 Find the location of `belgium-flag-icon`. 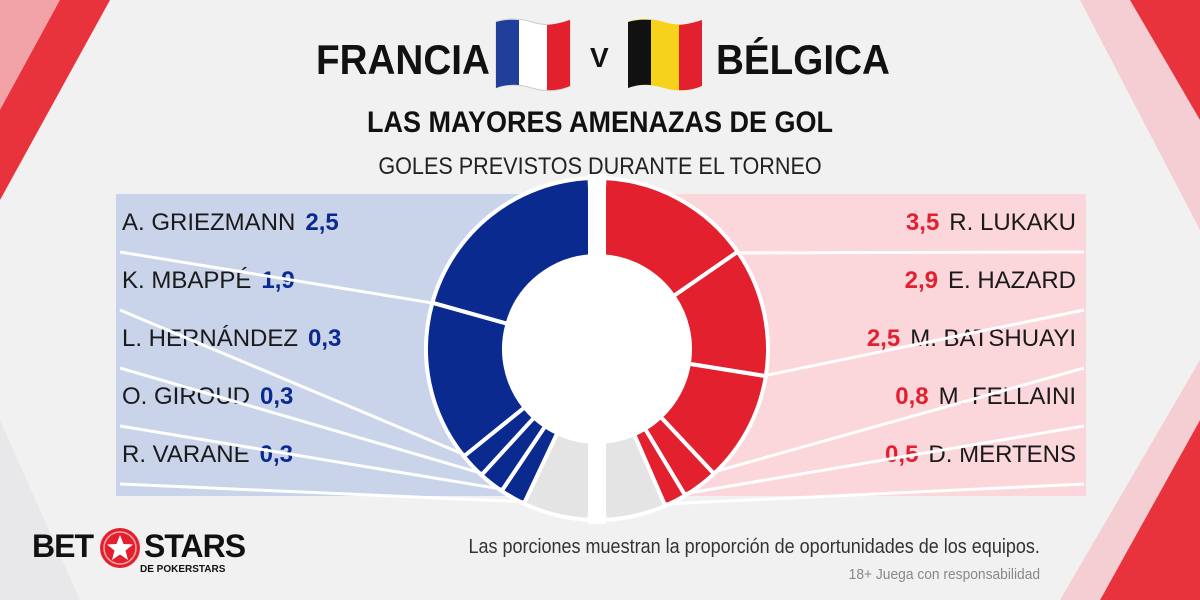

belgium-flag-icon is located at coordinates (665, 55).